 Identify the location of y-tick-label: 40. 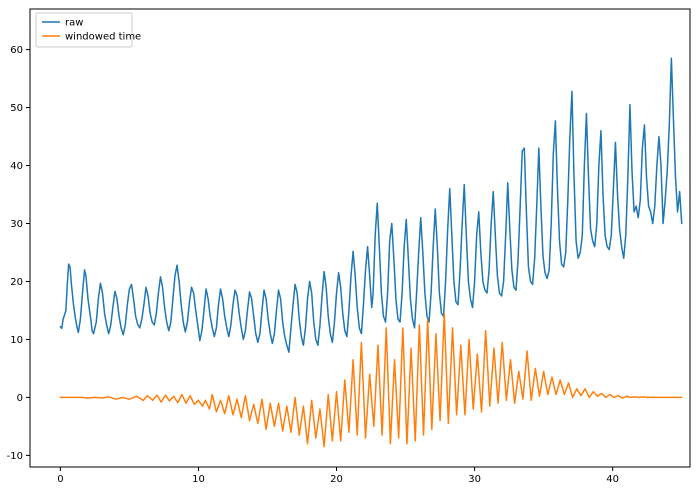
(16, 166).